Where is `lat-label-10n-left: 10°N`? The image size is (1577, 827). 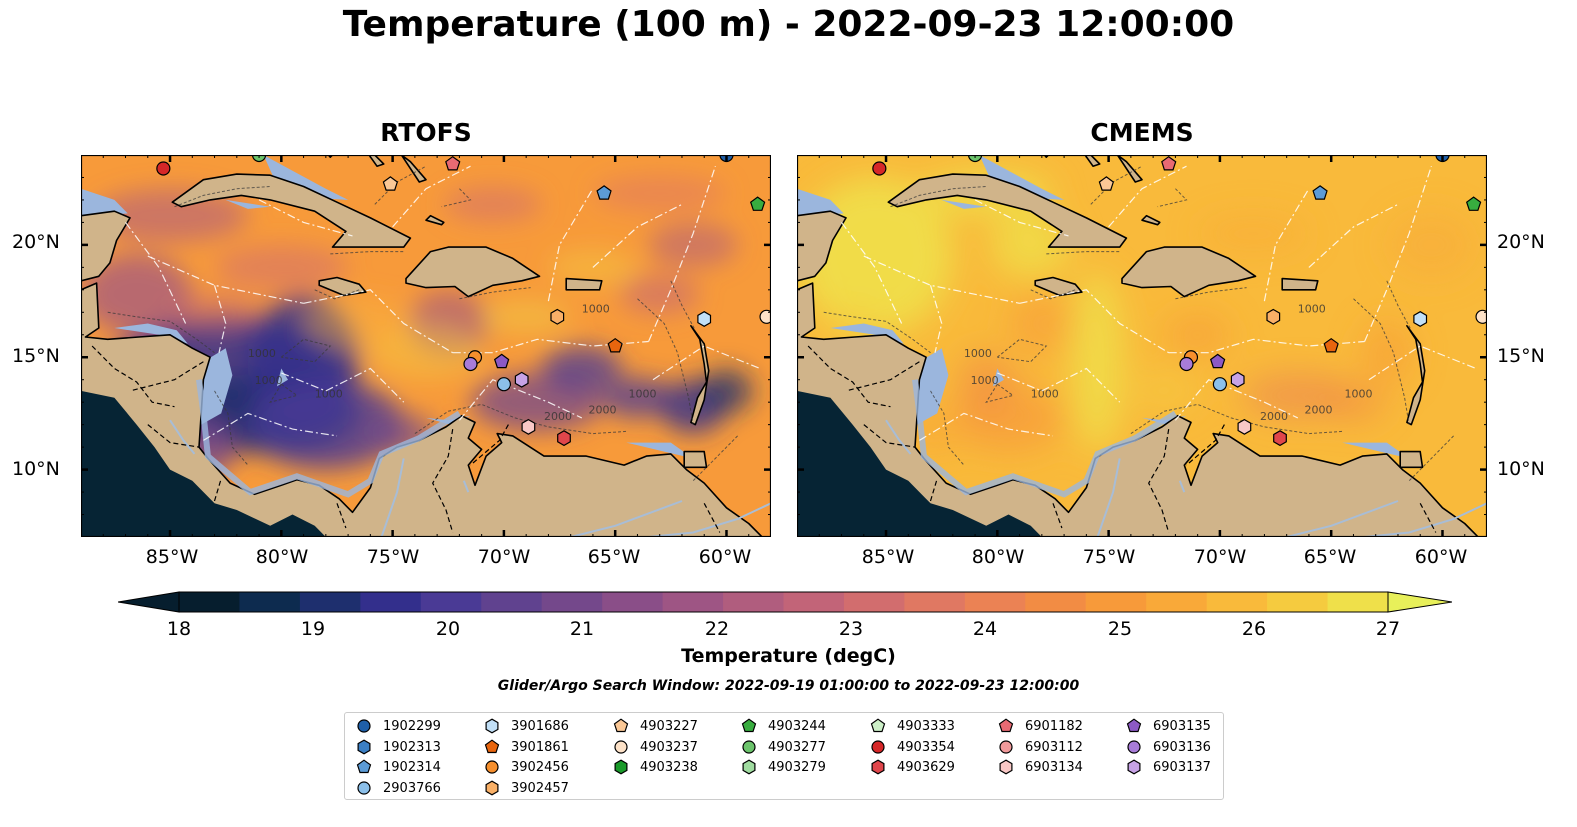 lat-label-10n-left: 10°N is located at coordinates (36, 469).